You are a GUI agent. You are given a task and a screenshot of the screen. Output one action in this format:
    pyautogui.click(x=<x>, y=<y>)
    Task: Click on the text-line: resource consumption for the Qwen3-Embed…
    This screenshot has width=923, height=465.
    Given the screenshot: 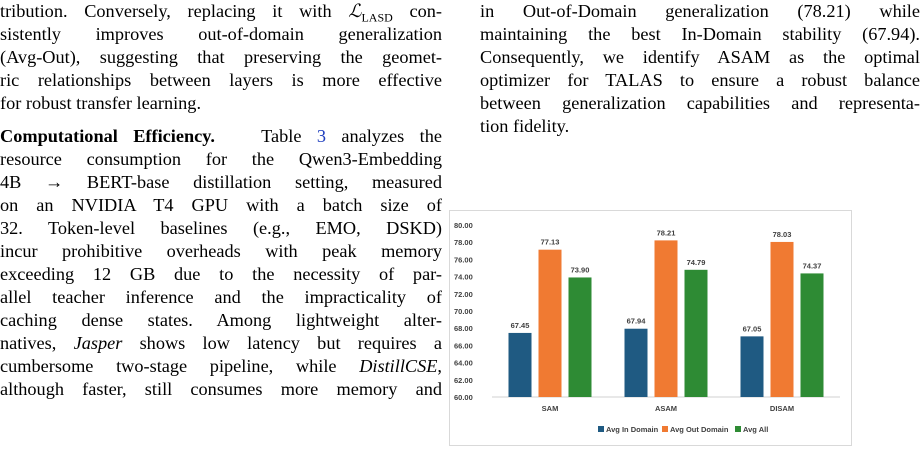 What is the action you would take?
    pyautogui.click(x=221, y=159)
    